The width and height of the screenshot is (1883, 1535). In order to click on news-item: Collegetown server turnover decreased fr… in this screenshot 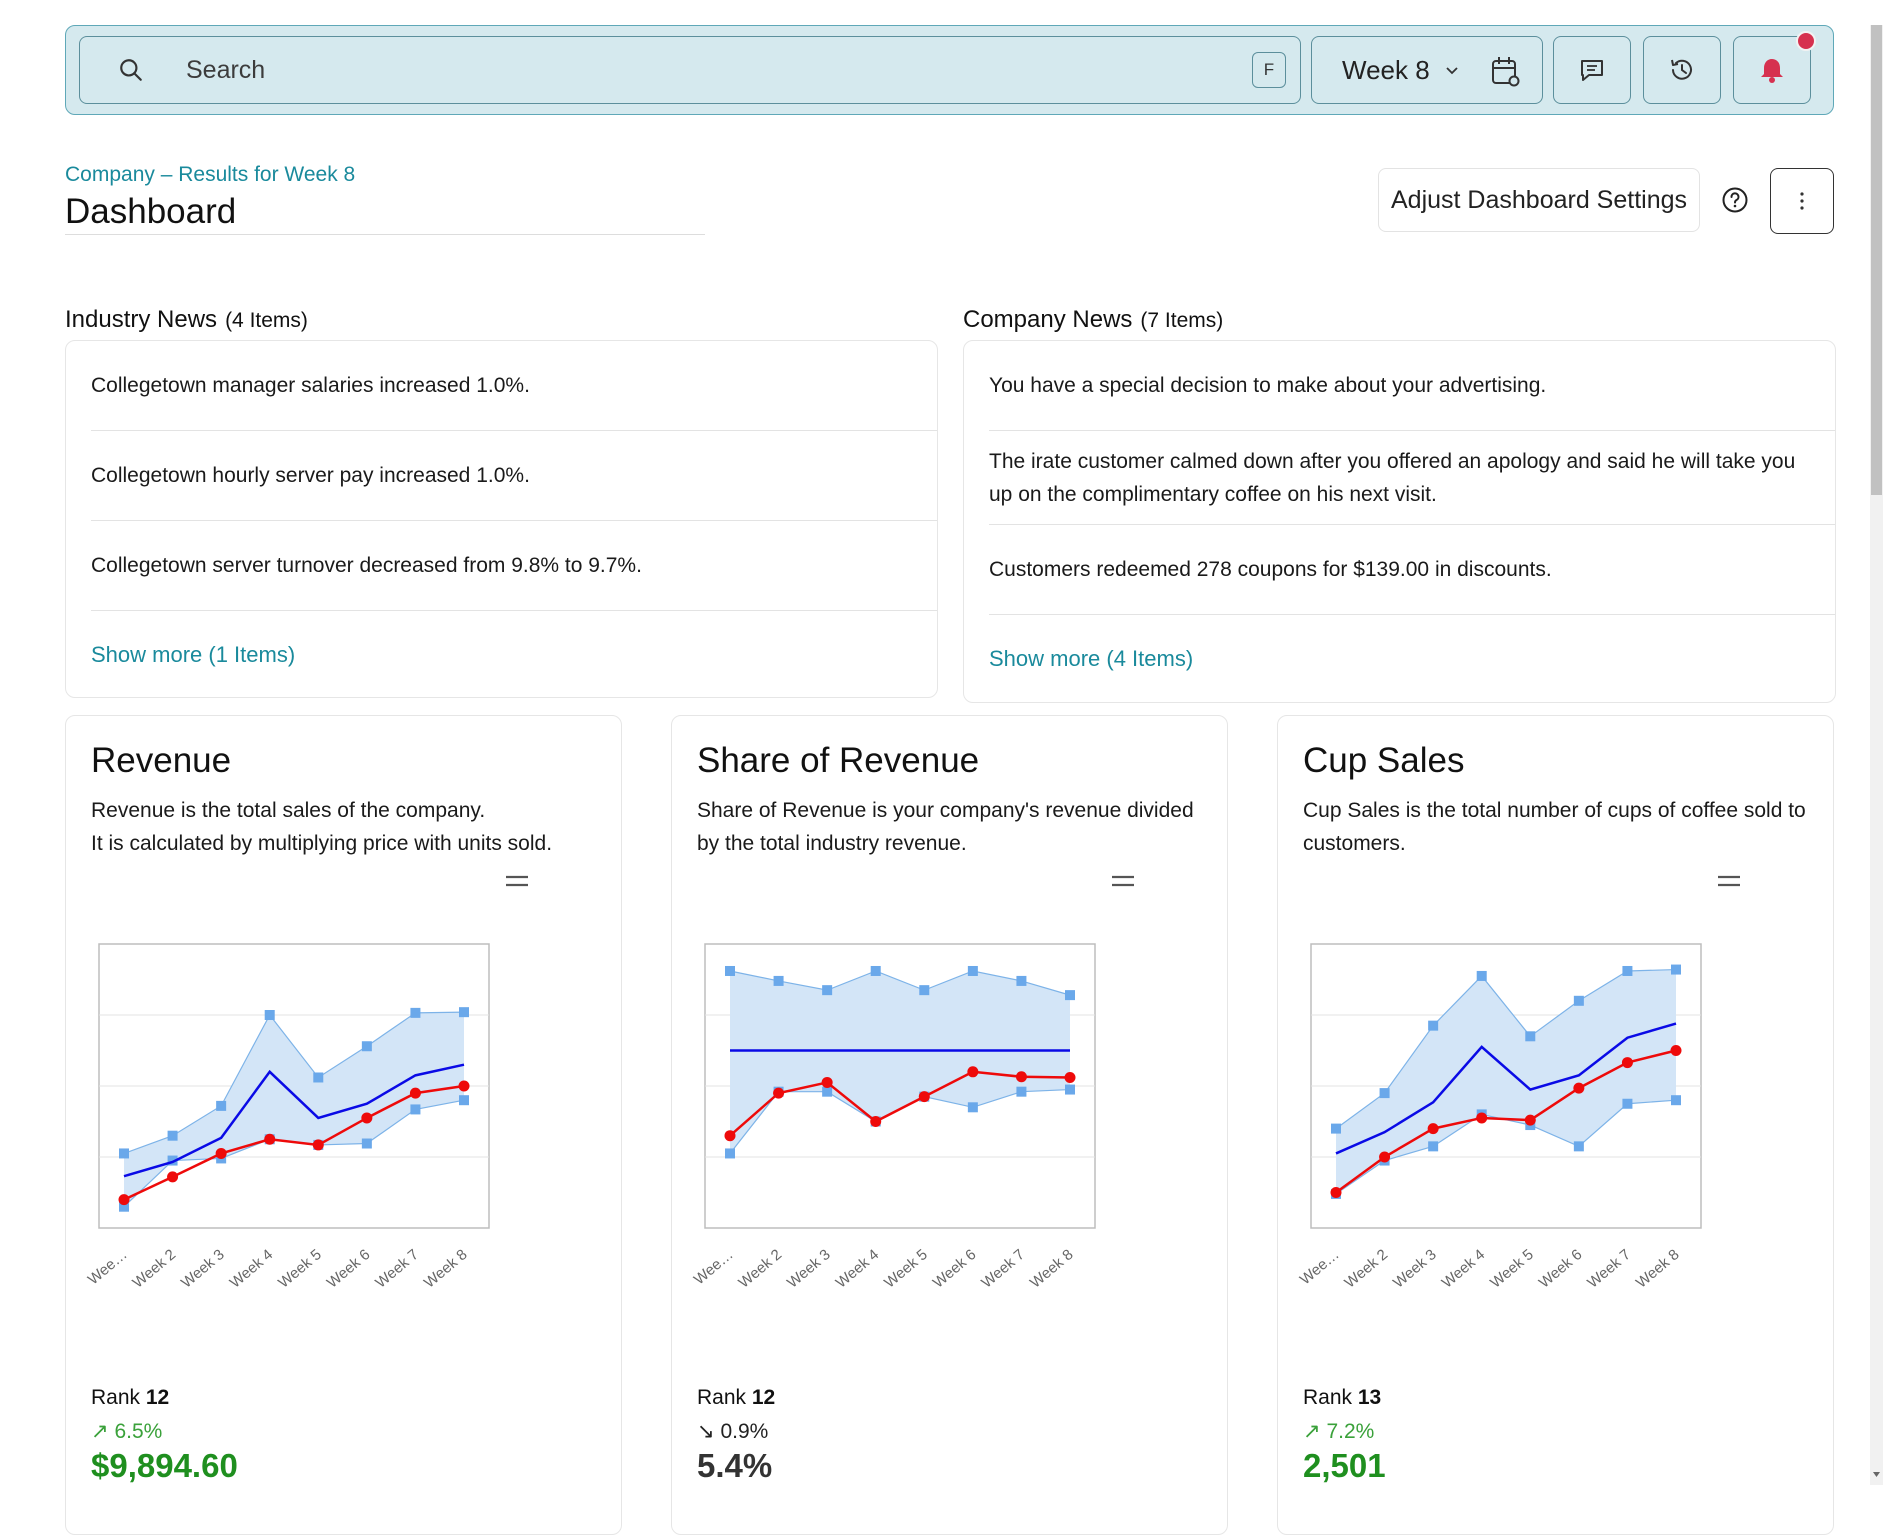, I will do `click(514, 566)`.